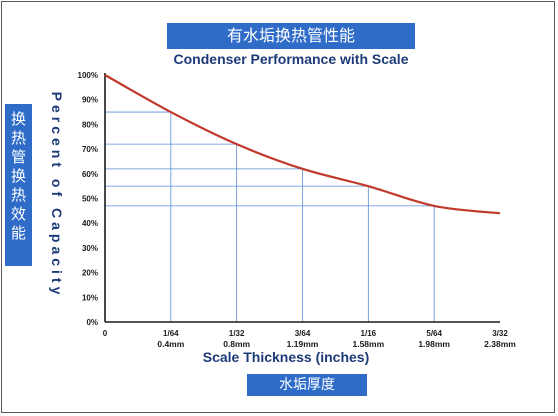 The width and height of the screenshot is (558, 416). What do you see at coordinates (57, 195) in the screenshot?
I see `y-axis-label: Percent of Capacity` at bounding box center [57, 195].